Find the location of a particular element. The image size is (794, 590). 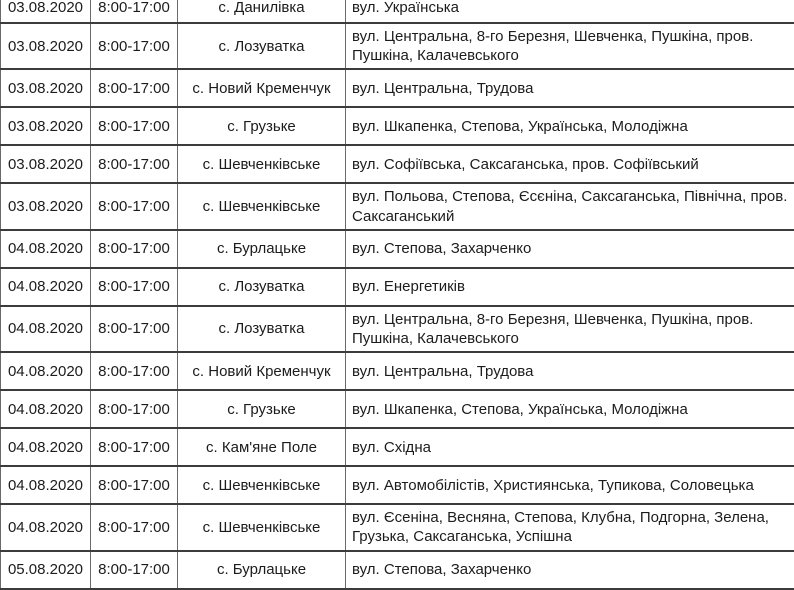

street-list-cell: вул. Українська is located at coordinates (570, 11).